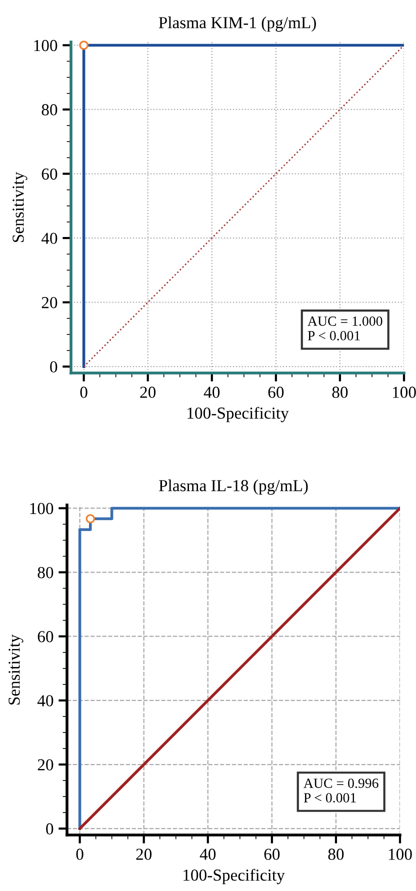  I want to click on annotation: AUC = 1.000 P < 0.001, so click(345, 328).